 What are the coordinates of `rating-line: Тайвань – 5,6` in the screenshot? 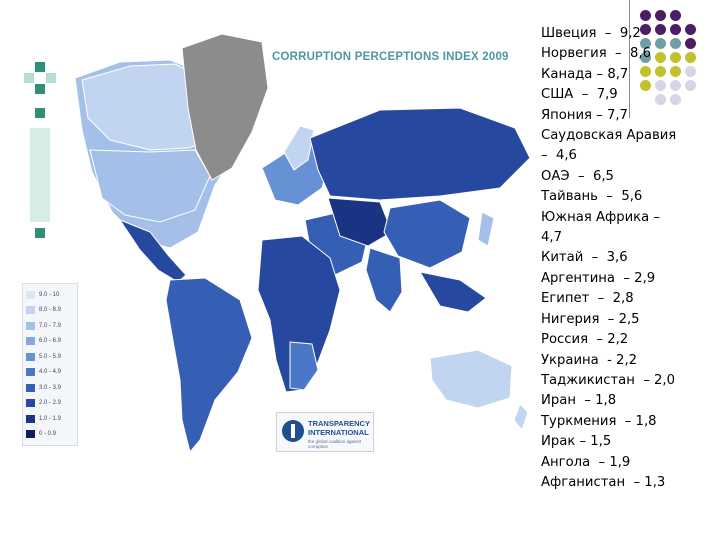 It's located at (592, 197).